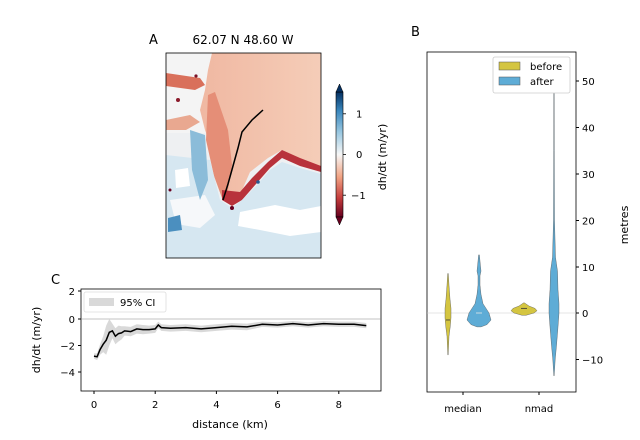 This screenshot has height=440, width=640. Describe the element at coordinates (216, 405) in the screenshot. I see `x-tick-label: 4` at that location.